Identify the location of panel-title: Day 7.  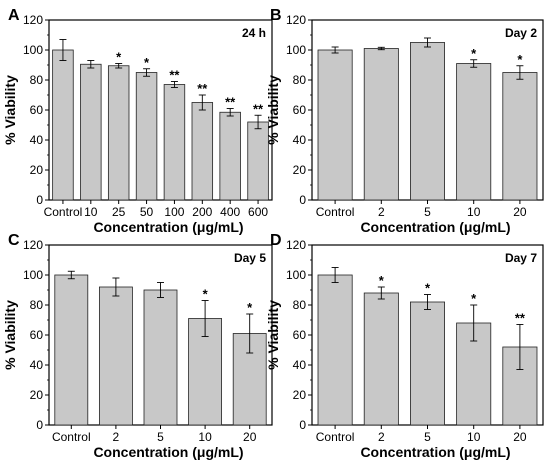
(521, 258).